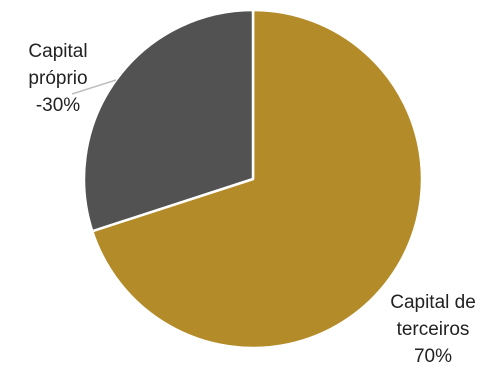  I want to click on slice-label-capital-proprio: Capital próprio -30%, so click(58, 78).